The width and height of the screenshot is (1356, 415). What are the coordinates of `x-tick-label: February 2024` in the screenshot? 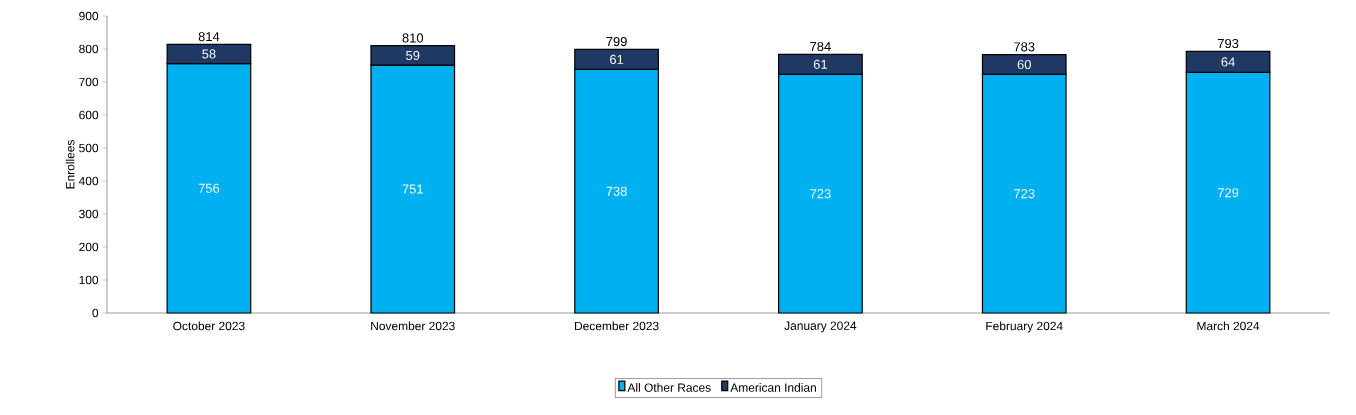 It's located at (1024, 327).